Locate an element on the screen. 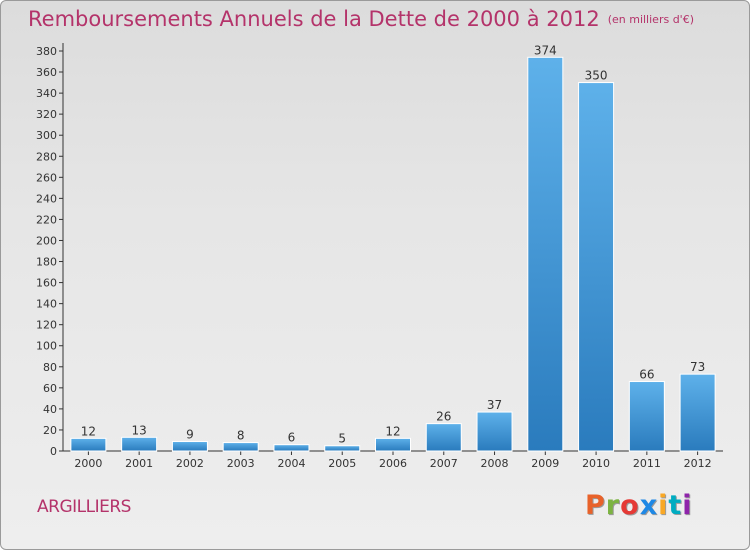  y-tick-label: 180 is located at coordinates (46, 262).